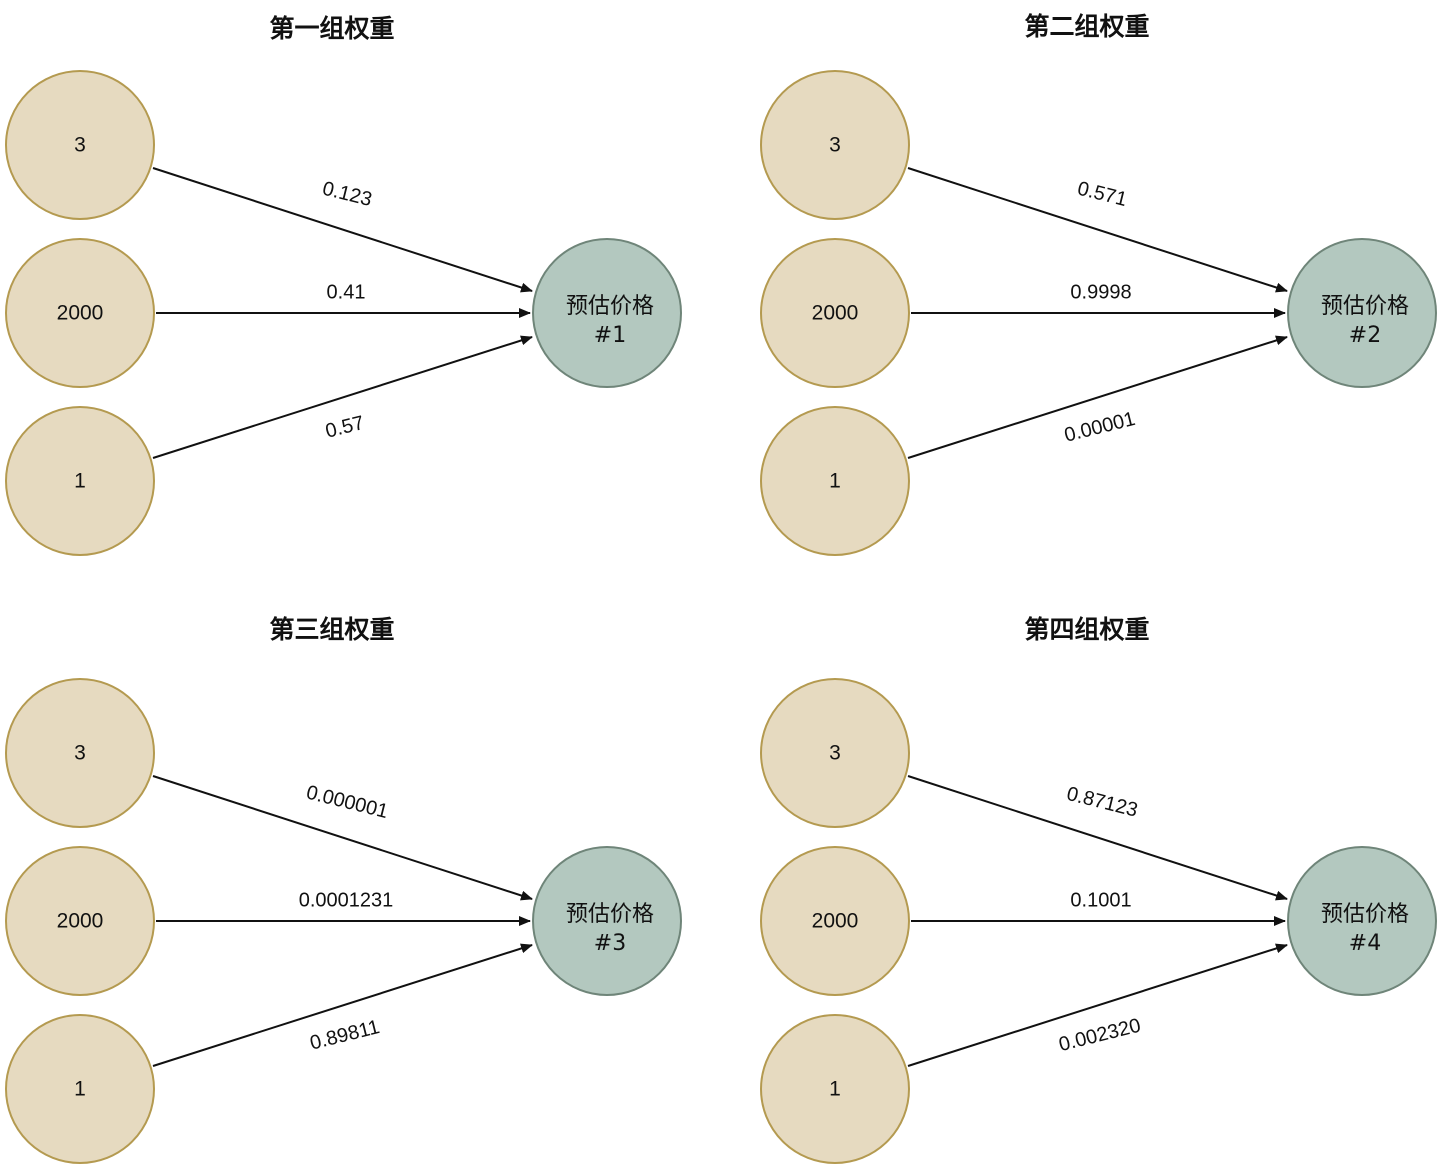 The width and height of the screenshot is (1440, 1169). I want to click on weight-label: 0.41, so click(346, 292).